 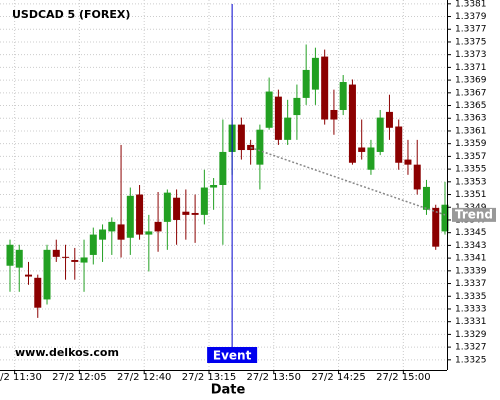 I want to click on event-label-box, so click(x=232, y=355).